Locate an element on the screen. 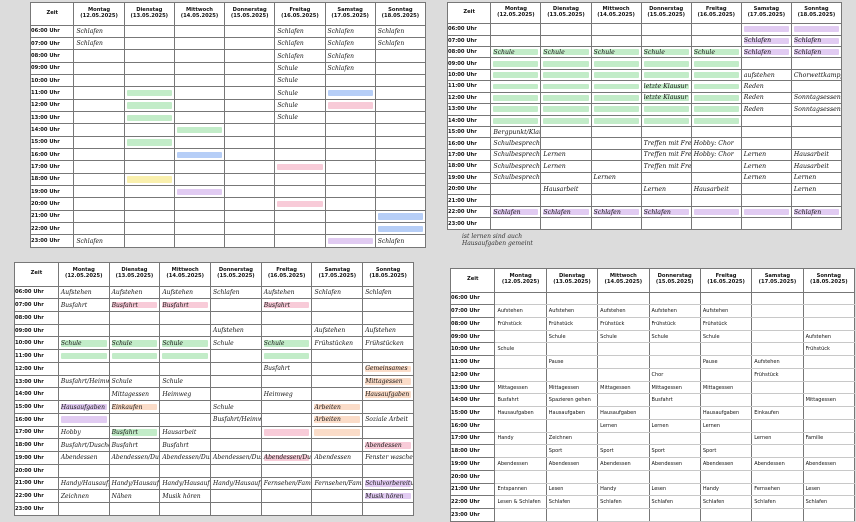 This screenshot has width=856, height=522. activity-text: Chorwettkampf Vorbereitung is located at coordinates (817, 75).